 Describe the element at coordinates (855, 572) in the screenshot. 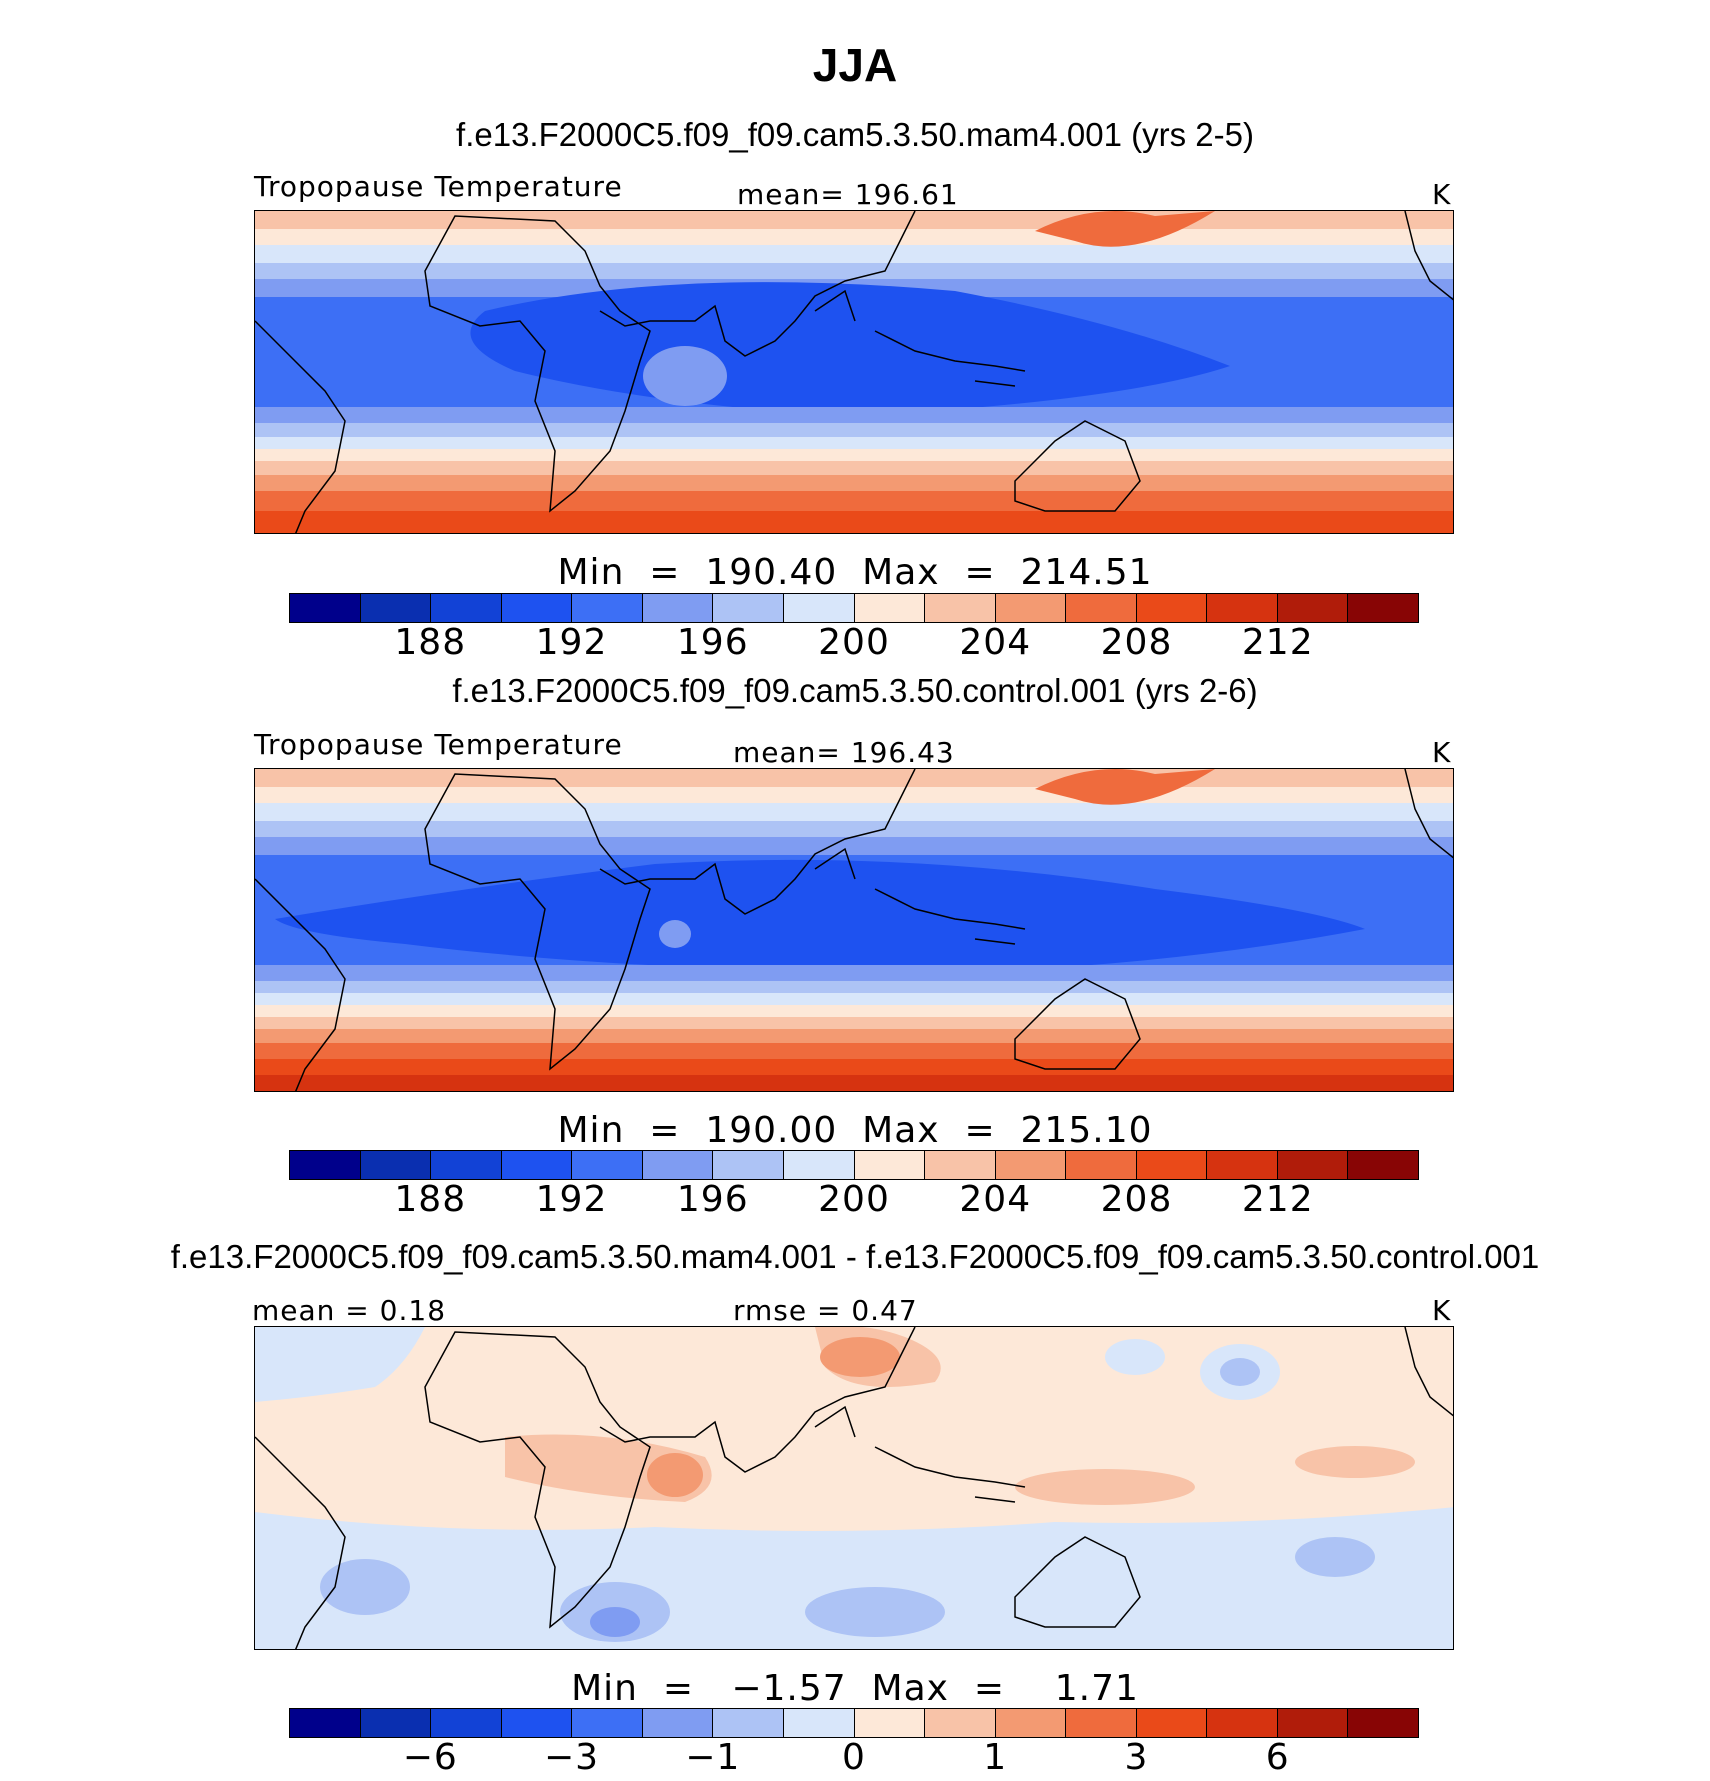

I see `panel-1-minmax: Min = 190.40 Max = 214.51` at that location.